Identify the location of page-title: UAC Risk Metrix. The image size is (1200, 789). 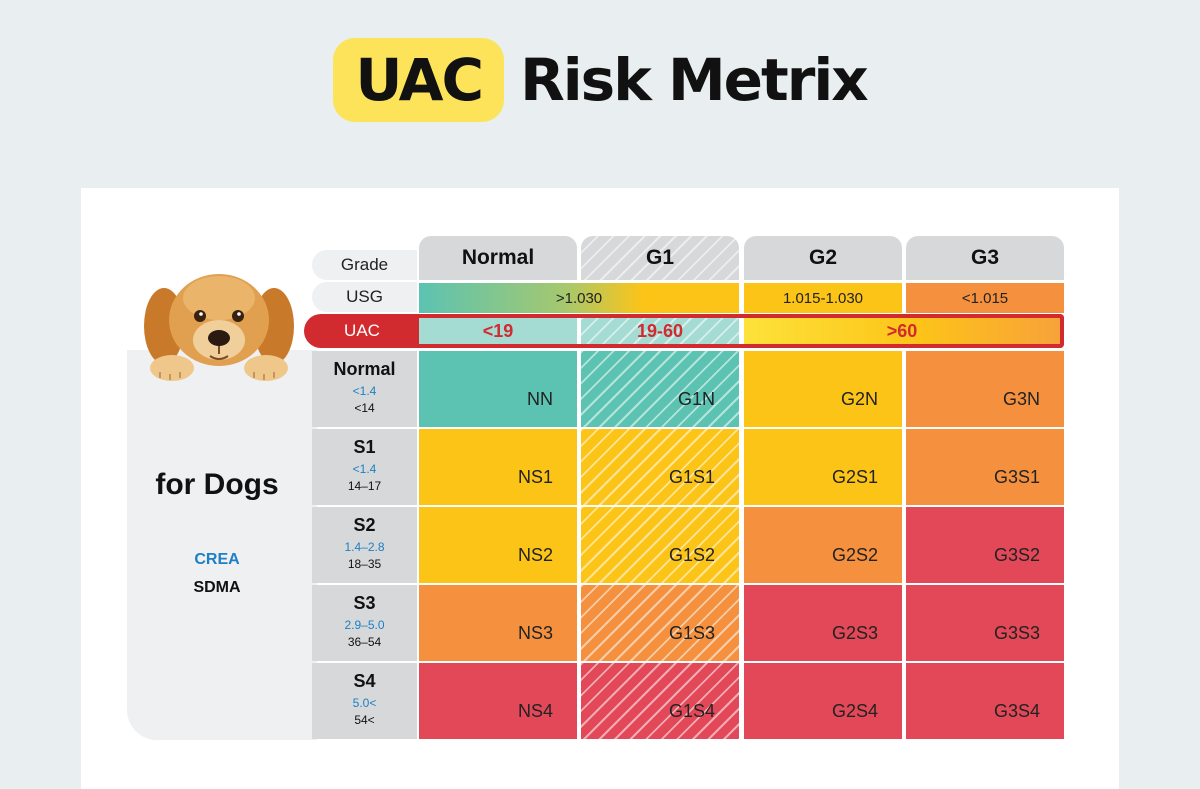
(600, 80).